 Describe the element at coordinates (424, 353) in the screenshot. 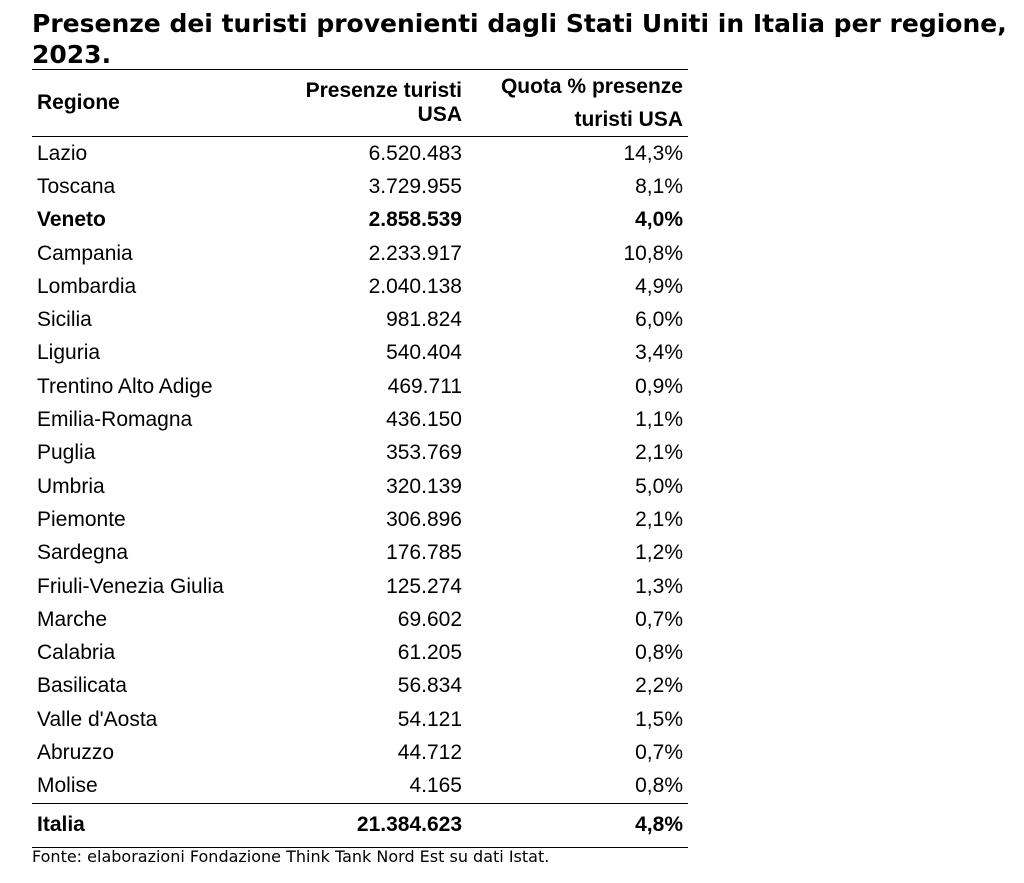

I see `cell-presenze: 540.404` at that location.